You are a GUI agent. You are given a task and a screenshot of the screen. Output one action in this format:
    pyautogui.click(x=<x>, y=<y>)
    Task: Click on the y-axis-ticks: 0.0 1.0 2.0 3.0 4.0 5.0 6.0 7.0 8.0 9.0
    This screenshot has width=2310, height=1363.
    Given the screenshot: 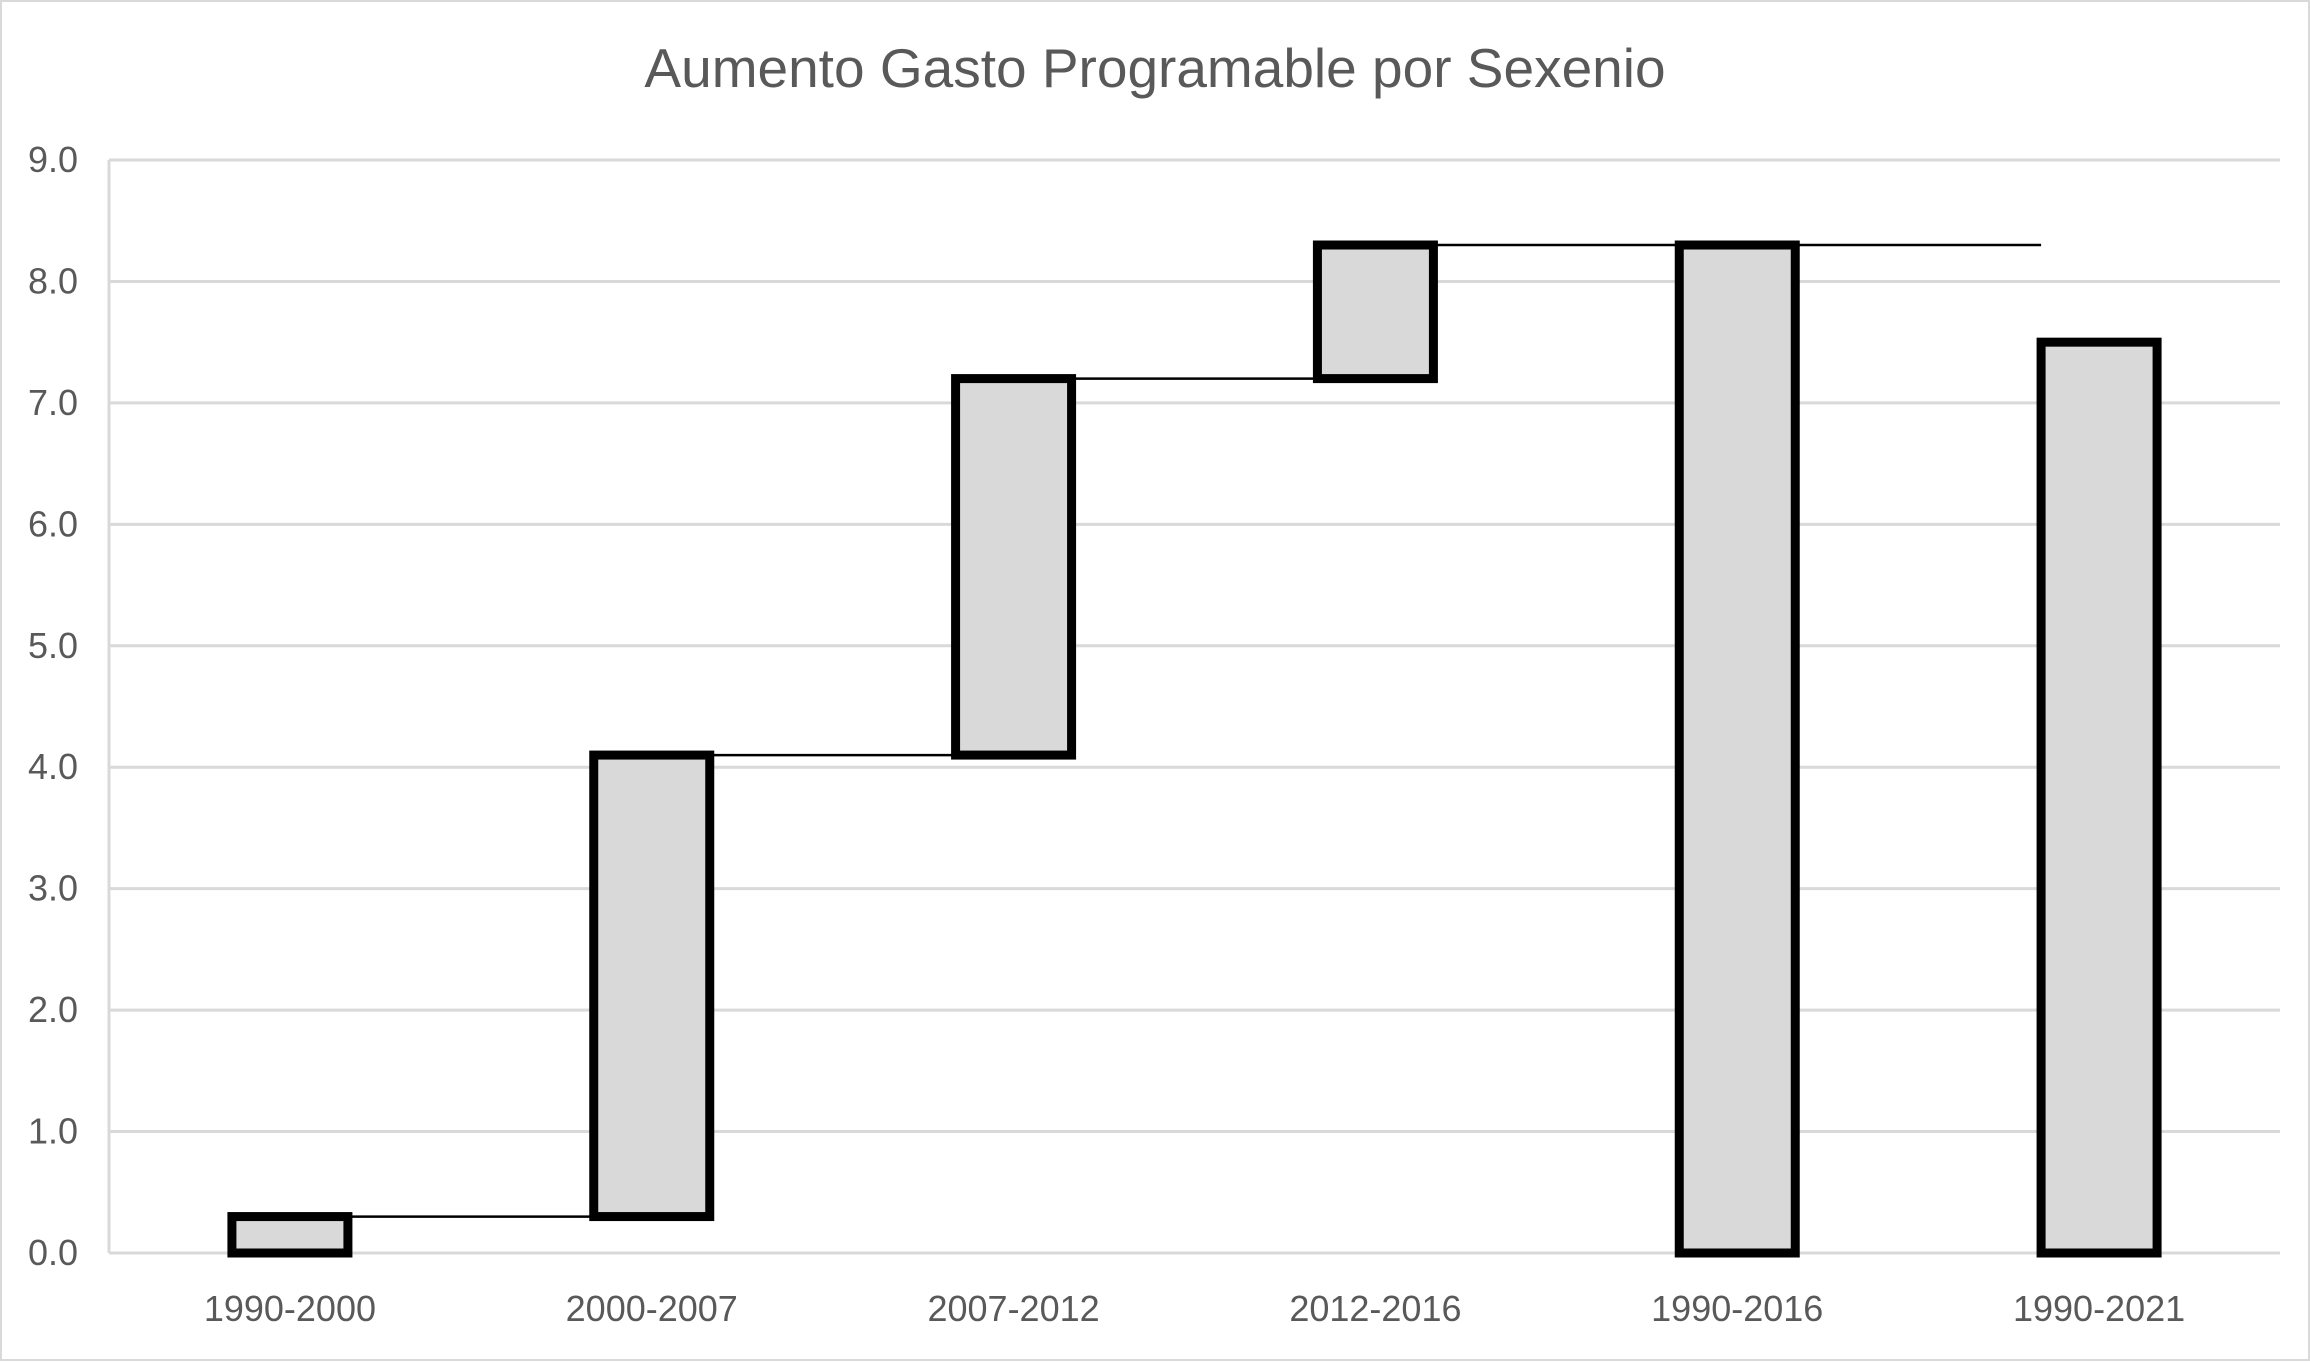 What is the action you would take?
    pyautogui.click(x=53, y=706)
    